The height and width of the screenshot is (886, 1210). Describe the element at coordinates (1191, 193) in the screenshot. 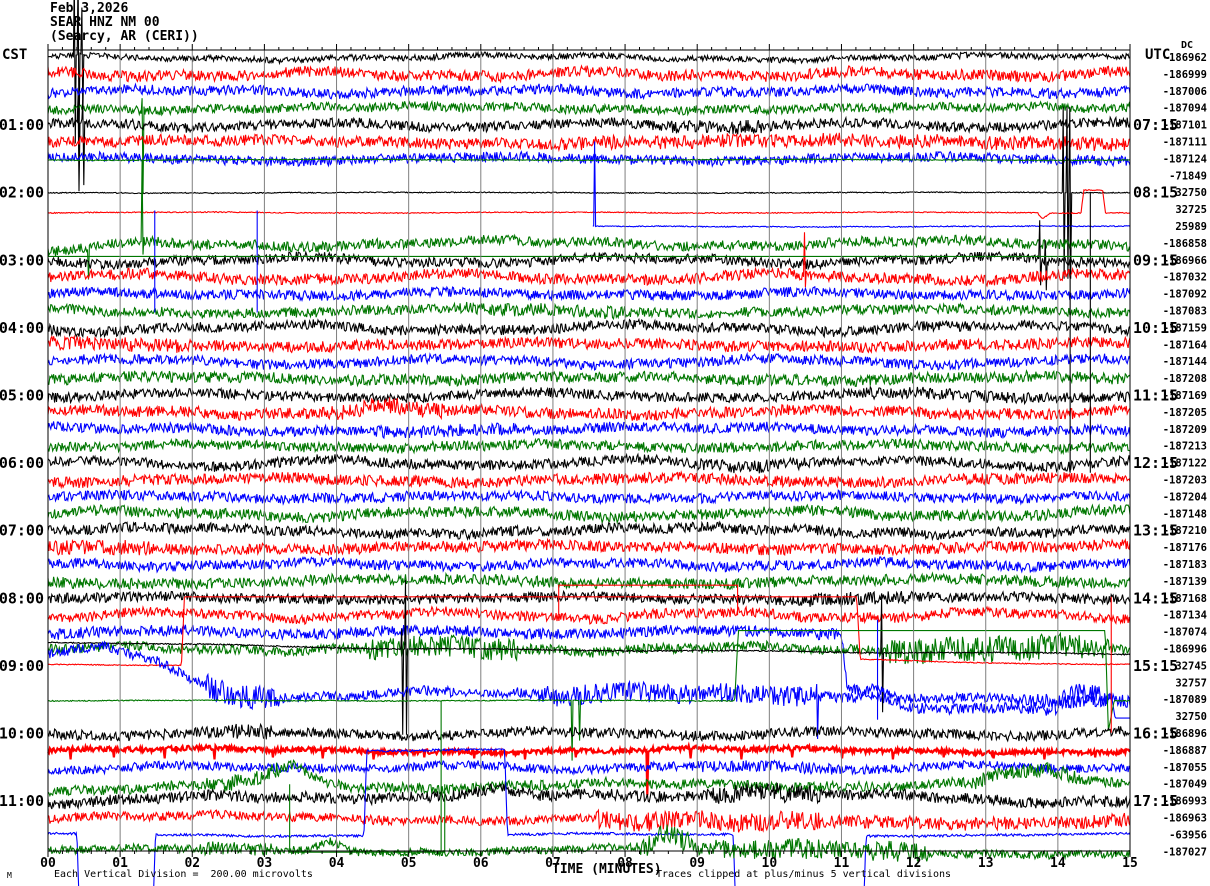

I see `dc-value-row-8: 32750` at that location.